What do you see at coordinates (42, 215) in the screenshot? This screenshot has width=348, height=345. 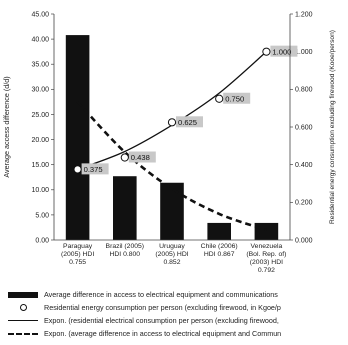 I see `left-tick-label: 5.00` at bounding box center [42, 215].